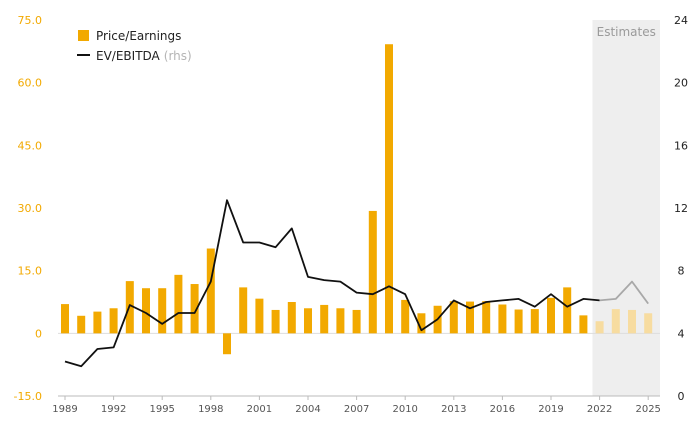 This screenshot has width=700, height=433. What do you see at coordinates (210, 409) in the screenshot?
I see `x-tick-1998: 1998` at bounding box center [210, 409].